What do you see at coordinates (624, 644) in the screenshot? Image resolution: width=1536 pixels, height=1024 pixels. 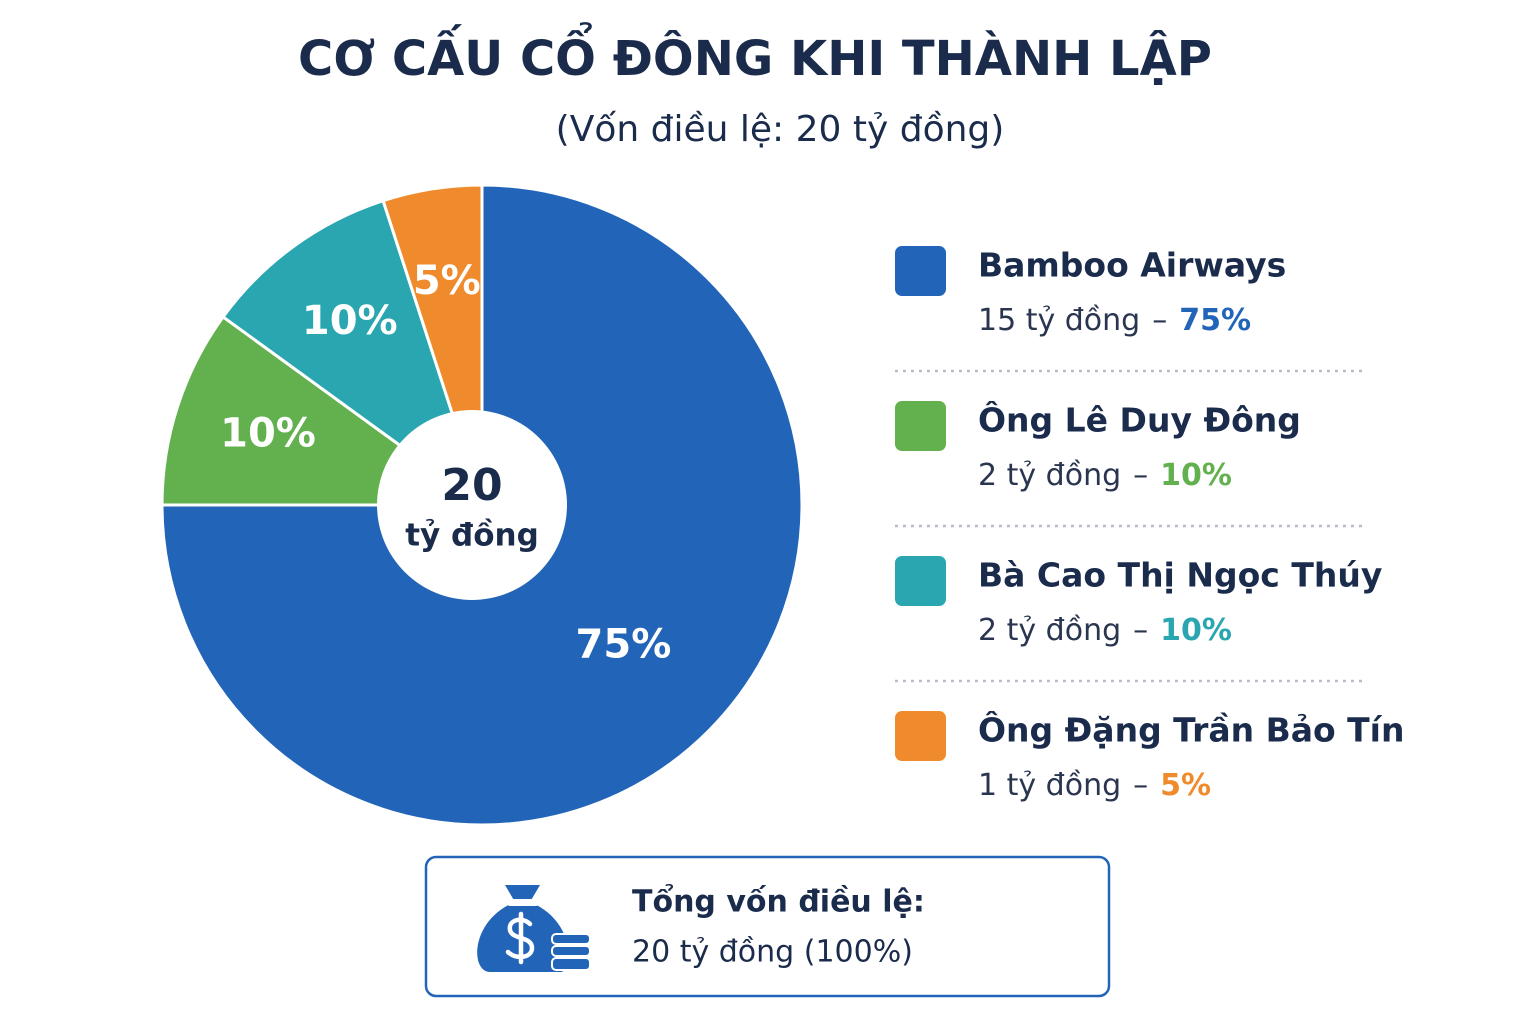 I see `slice-label: 75%` at bounding box center [624, 644].